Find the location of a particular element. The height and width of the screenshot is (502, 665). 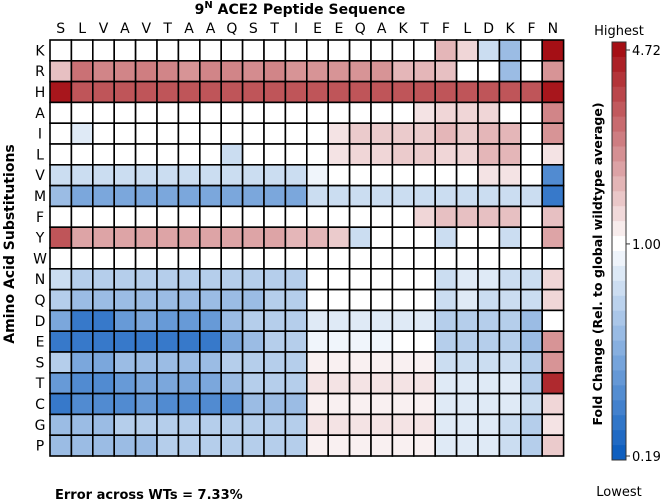

colorbar-top-label: Highest is located at coordinates (619, 31).